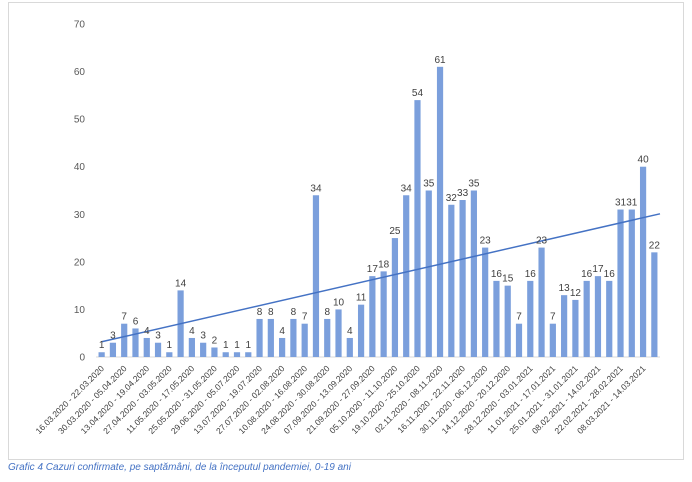 Image resolution: width=692 pixels, height=482 pixels. Describe the element at coordinates (576, 293) in the screenshot. I see `data-label: 12` at that location.